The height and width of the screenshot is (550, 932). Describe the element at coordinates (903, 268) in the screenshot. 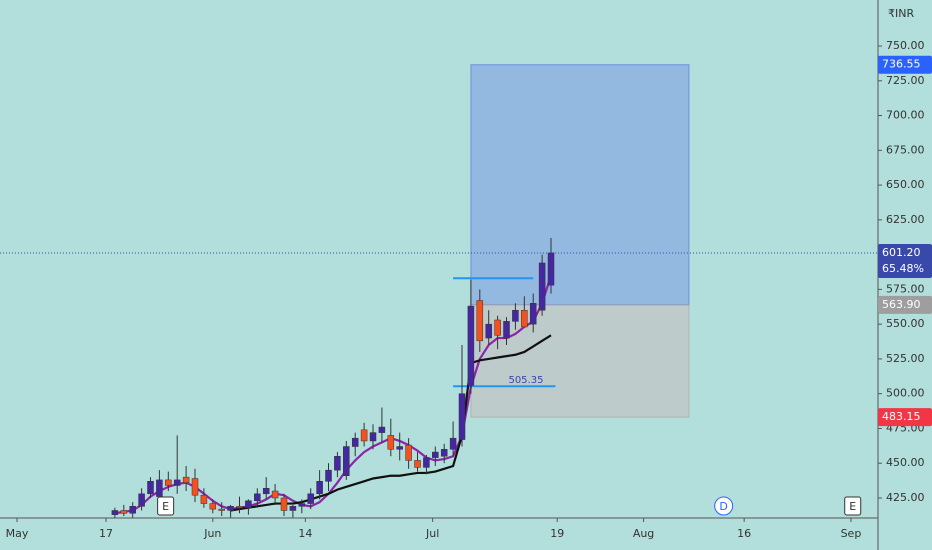

I see `price-sublabel: 65.48%` at that location.